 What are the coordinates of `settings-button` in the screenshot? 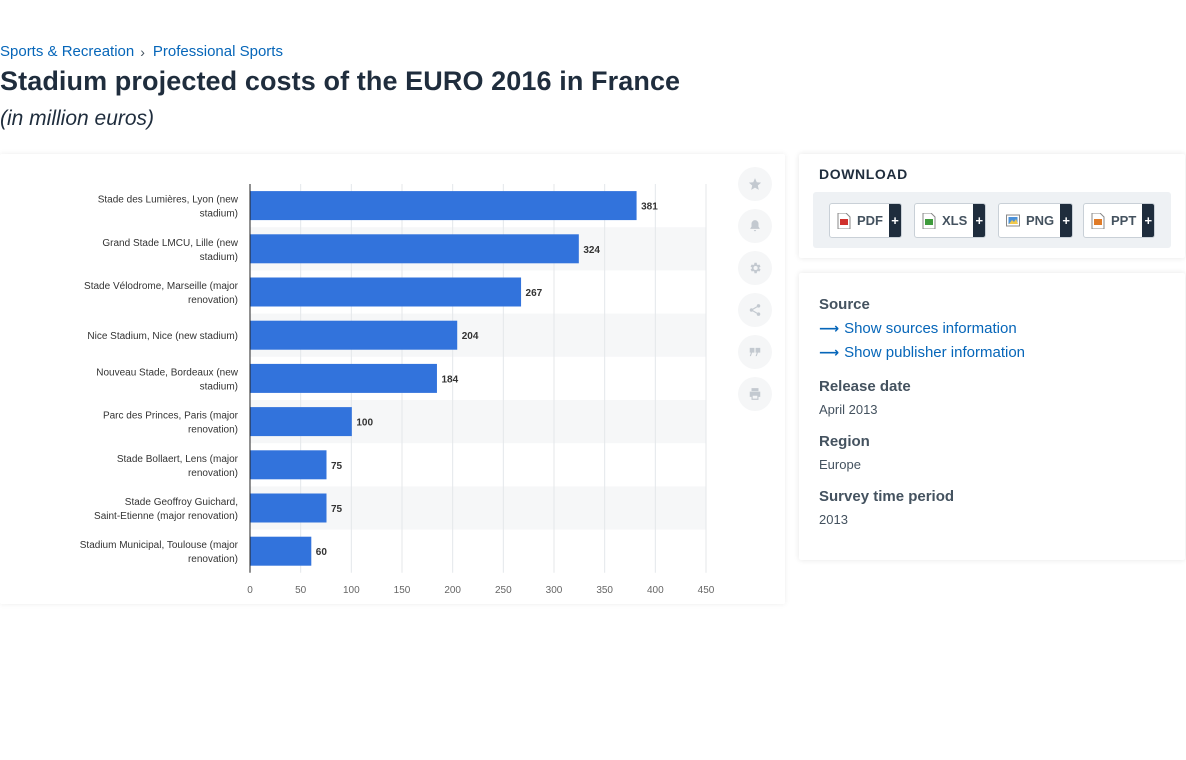 It's located at (755, 268).